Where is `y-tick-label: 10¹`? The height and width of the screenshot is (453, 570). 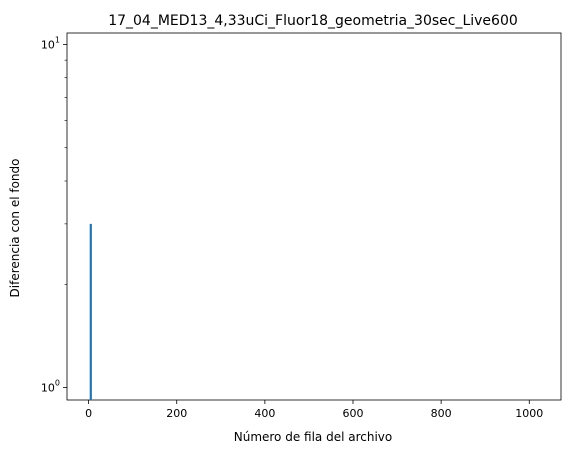 y-tick-label: 10¹ is located at coordinates (50, 43).